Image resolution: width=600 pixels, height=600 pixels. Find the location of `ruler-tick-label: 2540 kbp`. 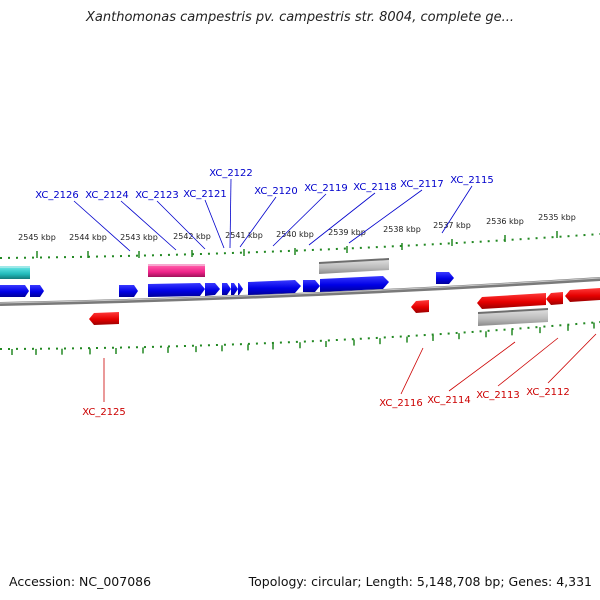

ruler-tick-label: 2540 kbp is located at coordinates (295, 234).